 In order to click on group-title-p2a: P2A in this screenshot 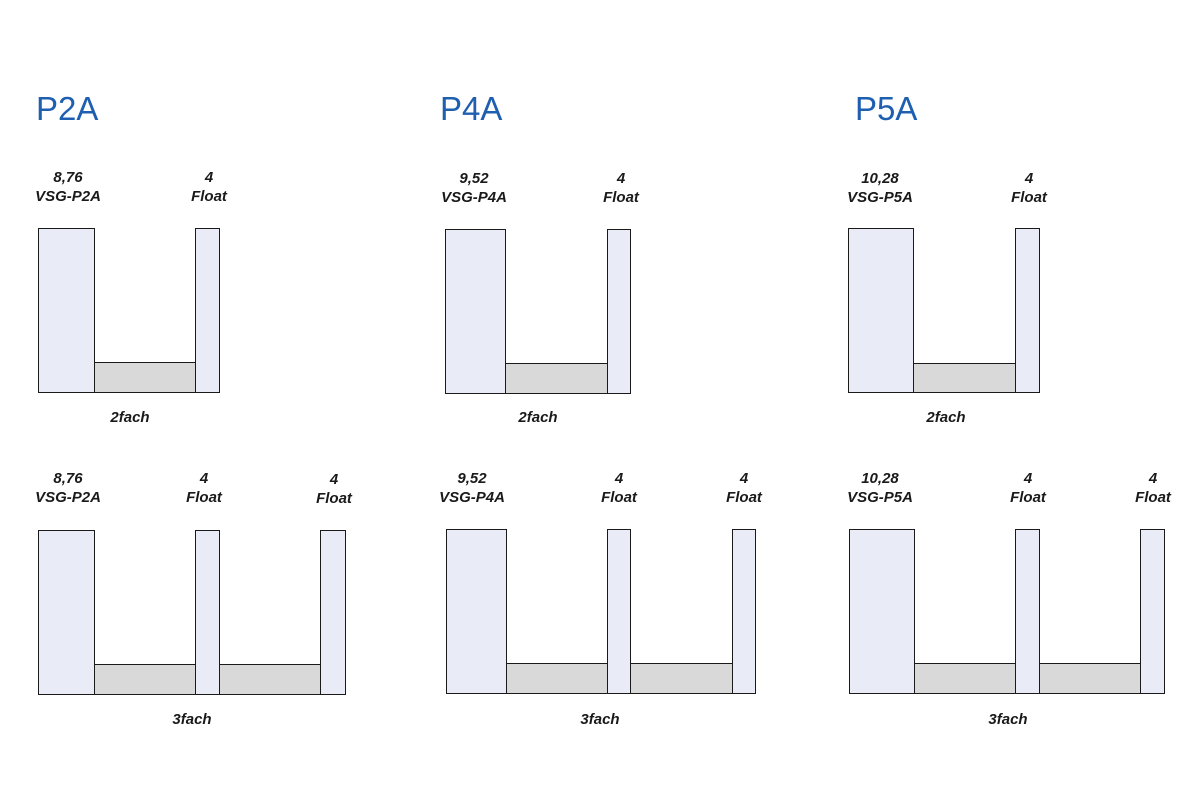, I will do `click(67, 108)`.